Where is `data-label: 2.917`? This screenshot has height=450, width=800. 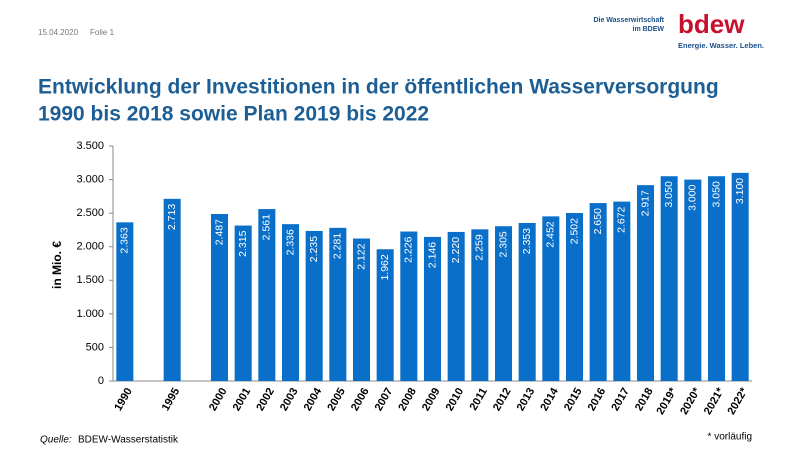
data-label: 2.917 is located at coordinates (645, 203).